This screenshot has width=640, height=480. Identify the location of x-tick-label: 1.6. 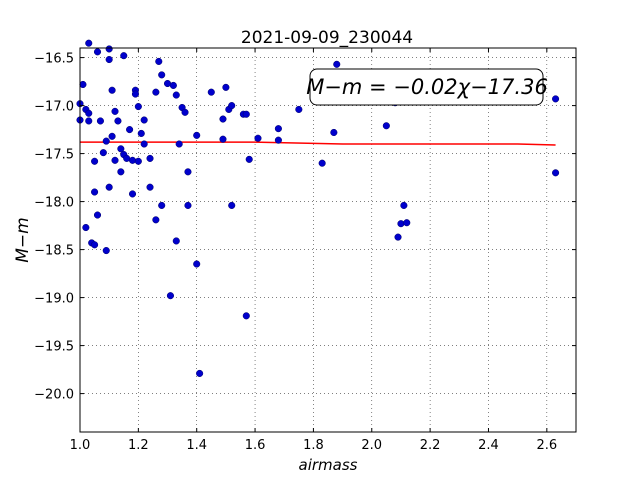
(255, 445).